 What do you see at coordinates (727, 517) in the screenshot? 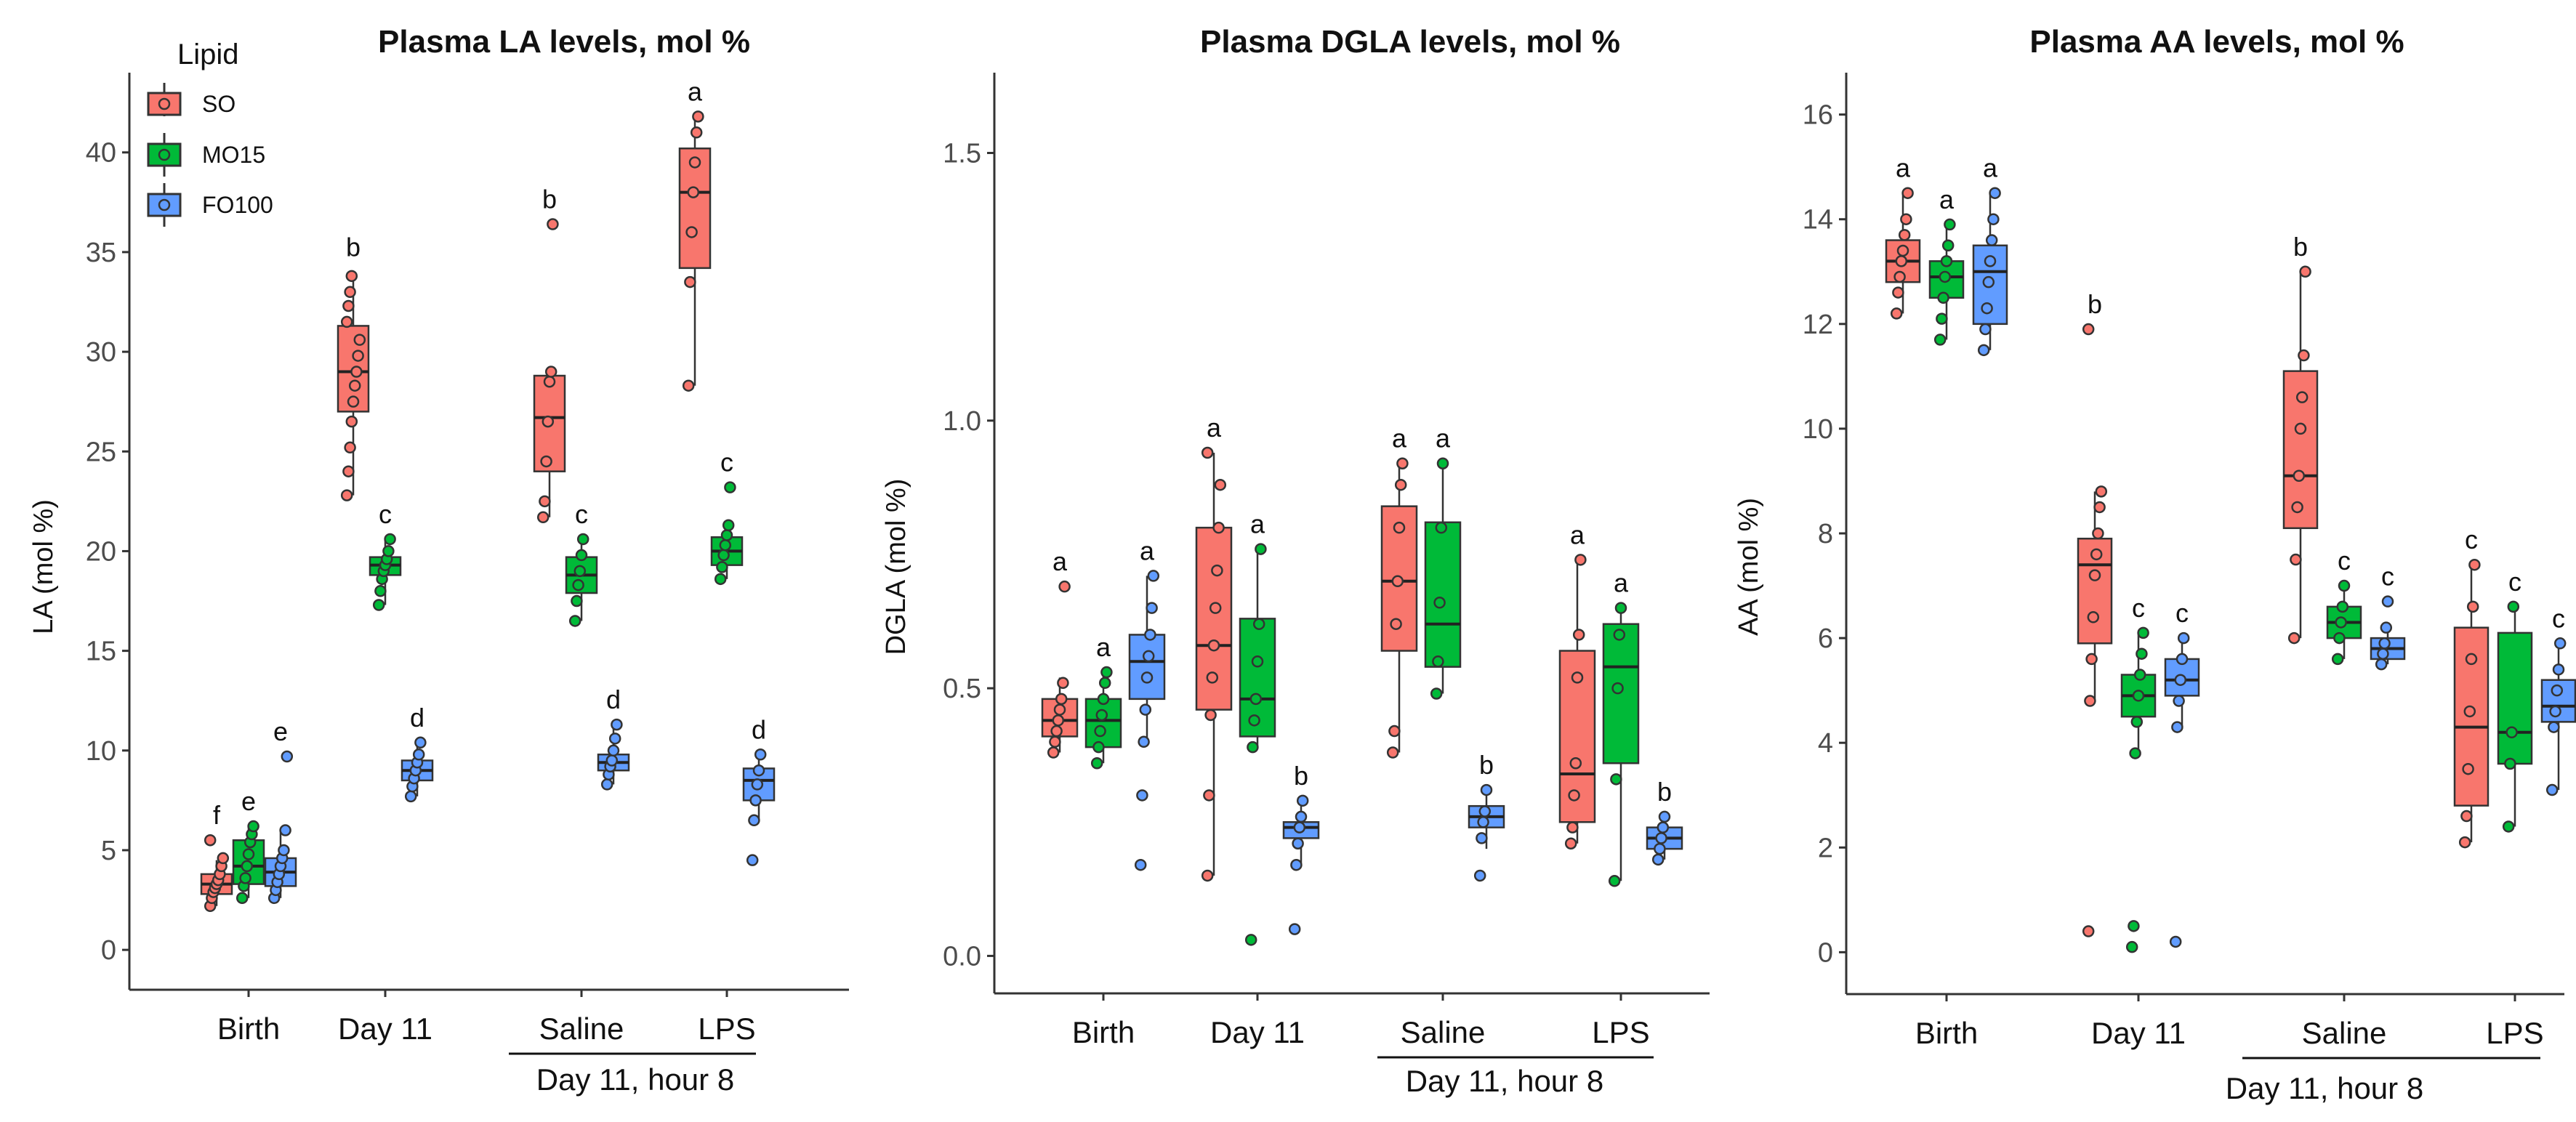
I see `box-lps-mo15: c` at bounding box center [727, 517].